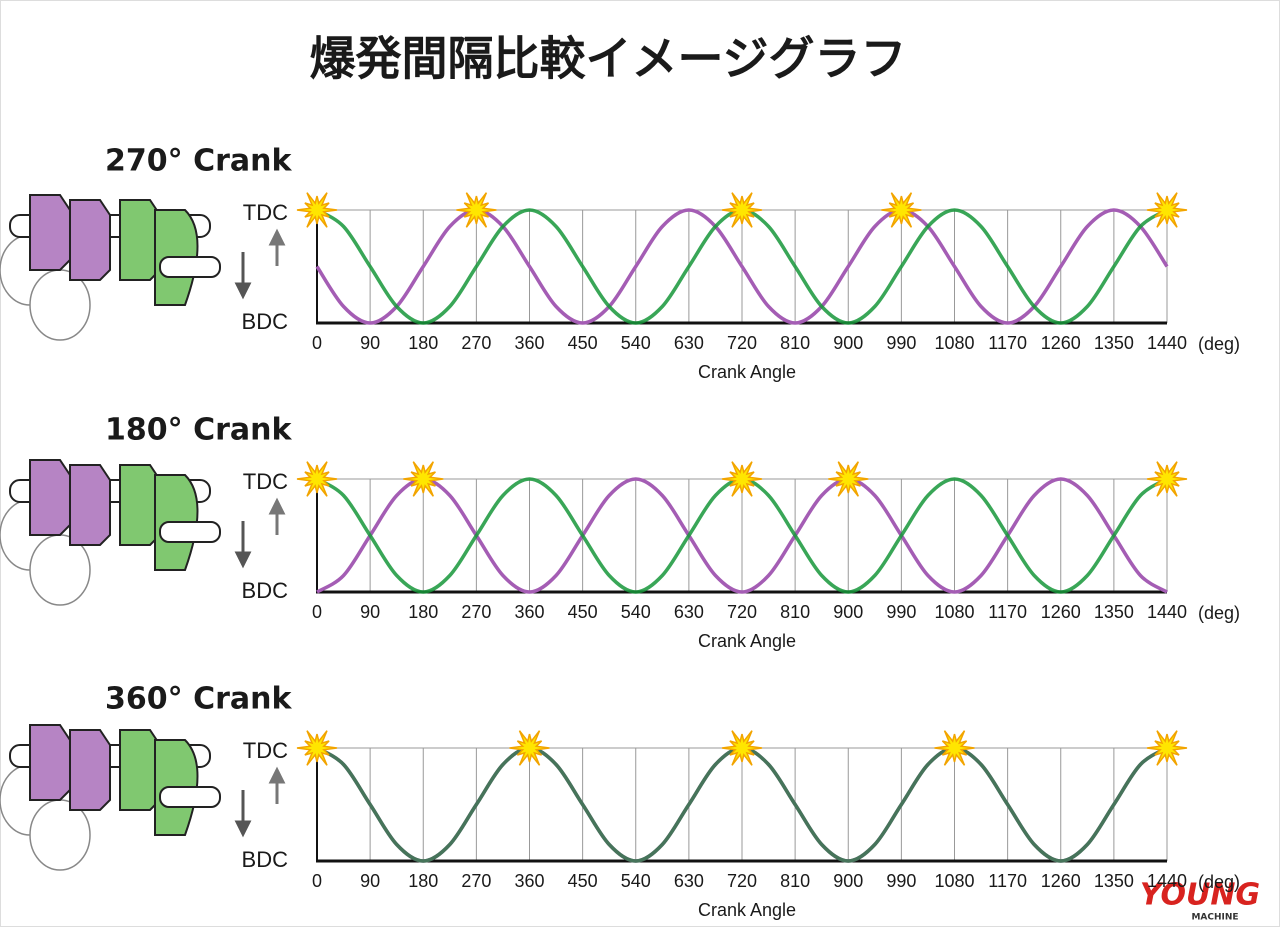 This screenshot has width=1280, height=927. Describe the element at coordinates (198, 699) in the screenshot. I see `chart-title: 360° Crank` at that location.